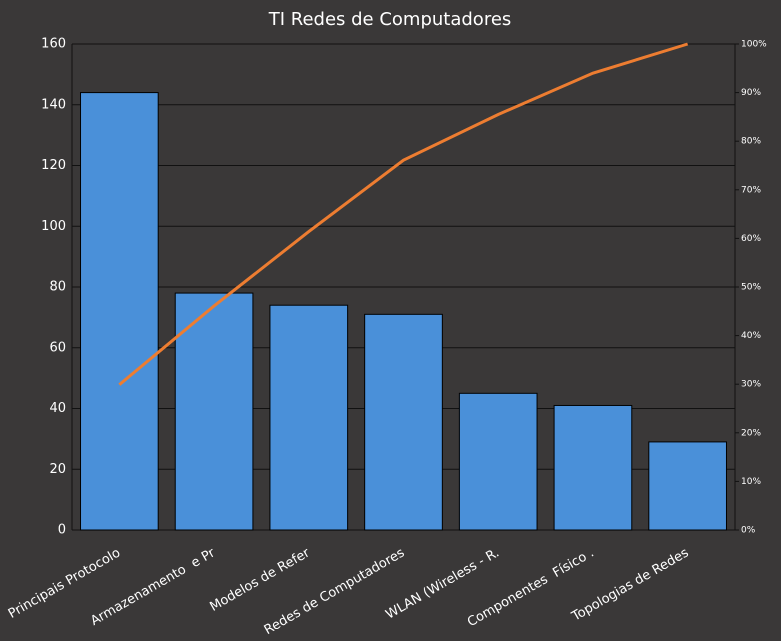 This screenshot has width=781, height=641. Describe the element at coordinates (751, 93) in the screenshot. I see `y2-tick-label: 90%` at that location.